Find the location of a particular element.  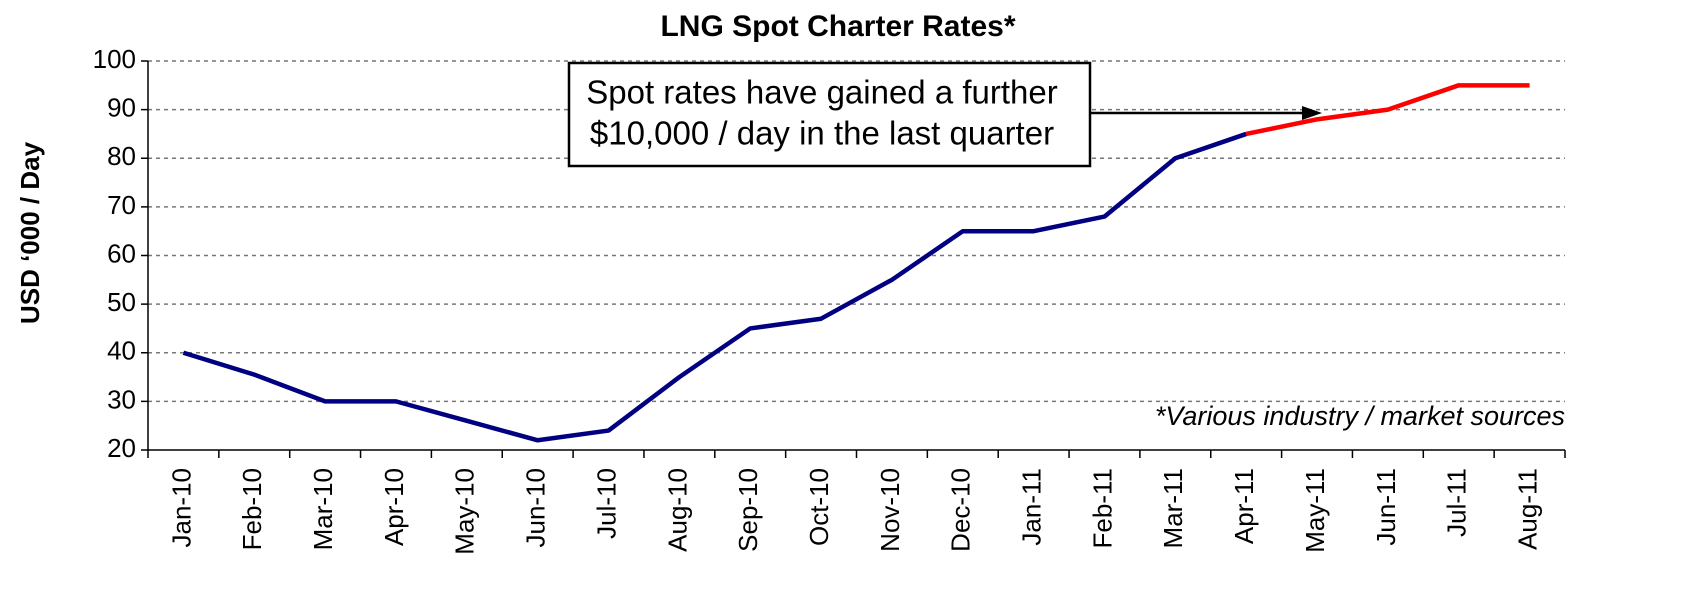

x-tick-label: Oct-10 is located at coordinates (819, 507).